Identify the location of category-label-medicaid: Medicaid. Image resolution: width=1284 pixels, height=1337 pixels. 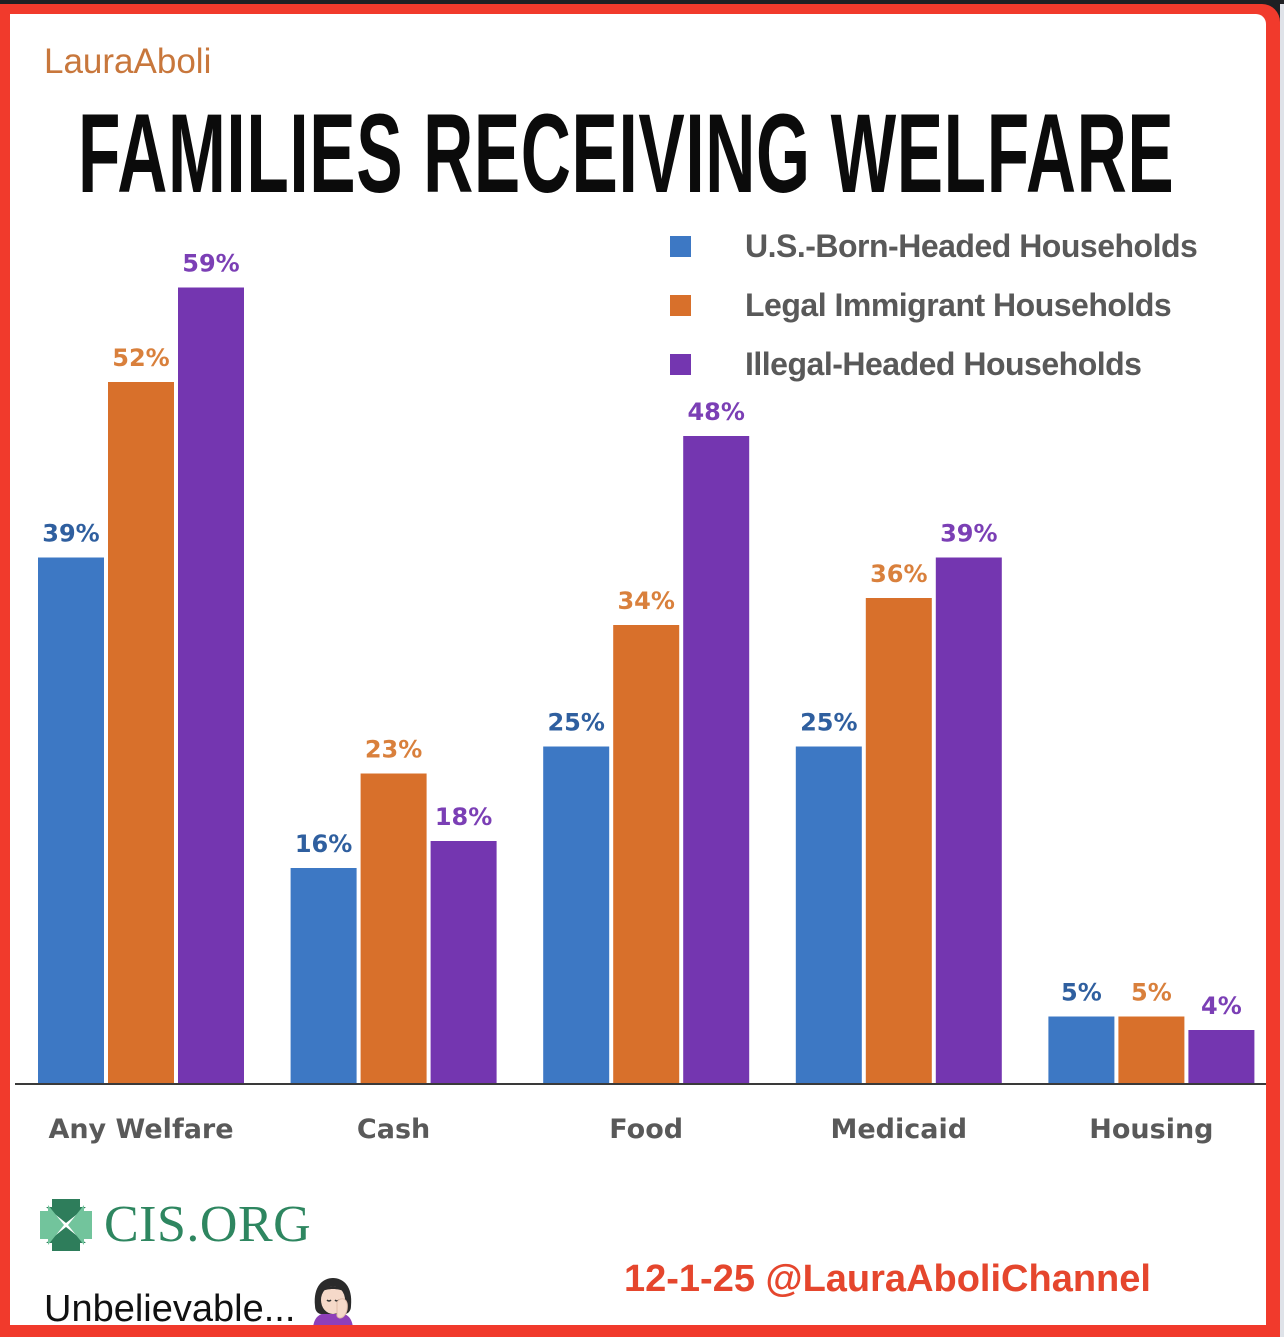
(899, 1129).